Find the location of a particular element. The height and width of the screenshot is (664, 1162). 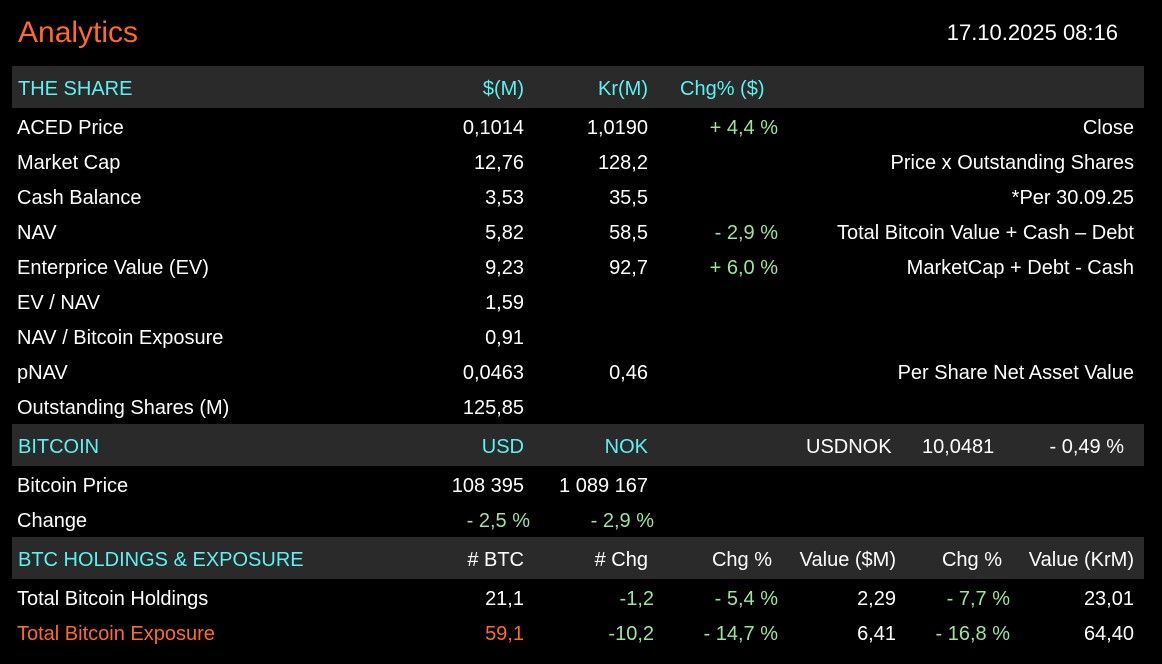

share-row-usd: 9,23 is located at coordinates (504, 268).